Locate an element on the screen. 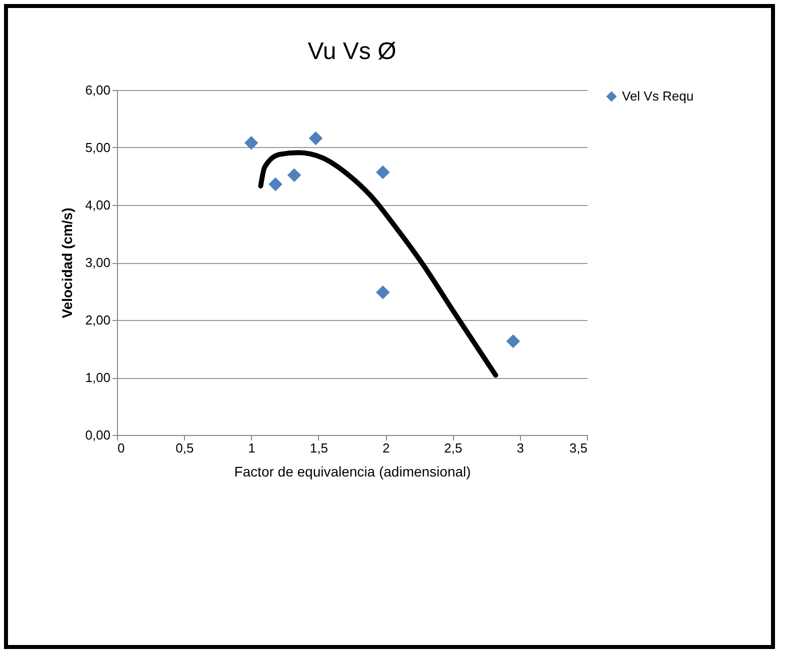 The image size is (789, 663). x-tick-label: 0,5 is located at coordinates (185, 448).